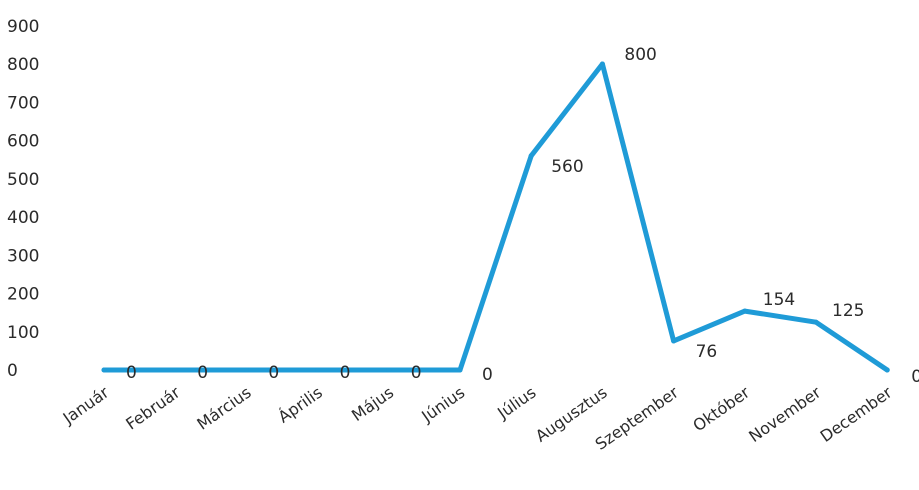 The image size is (919, 490). What do you see at coordinates (23, 199) in the screenshot?
I see `y-axis-ticks: 0 100 200 300 400 500 600 700 800 900` at bounding box center [23, 199].